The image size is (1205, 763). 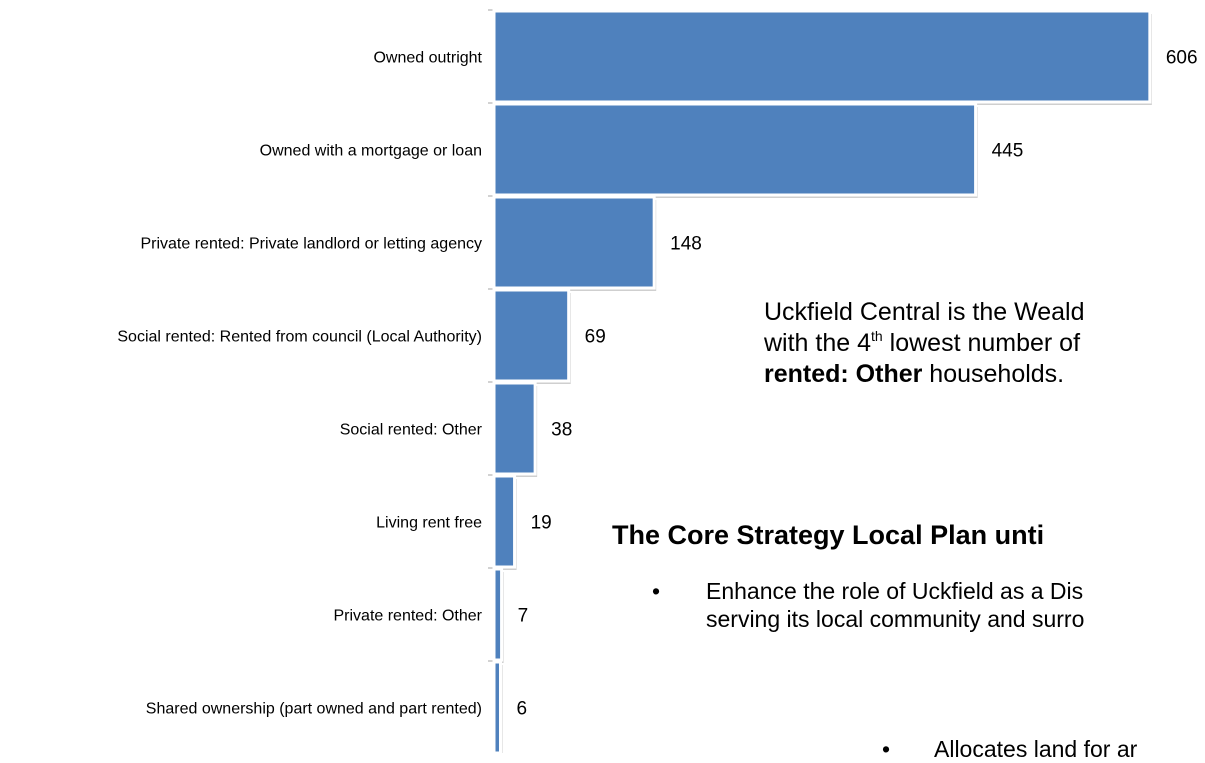 What do you see at coordinates (843, 374) in the screenshot?
I see `callout-line-3-bold: rented: Other` at bounding box center [843, 374].